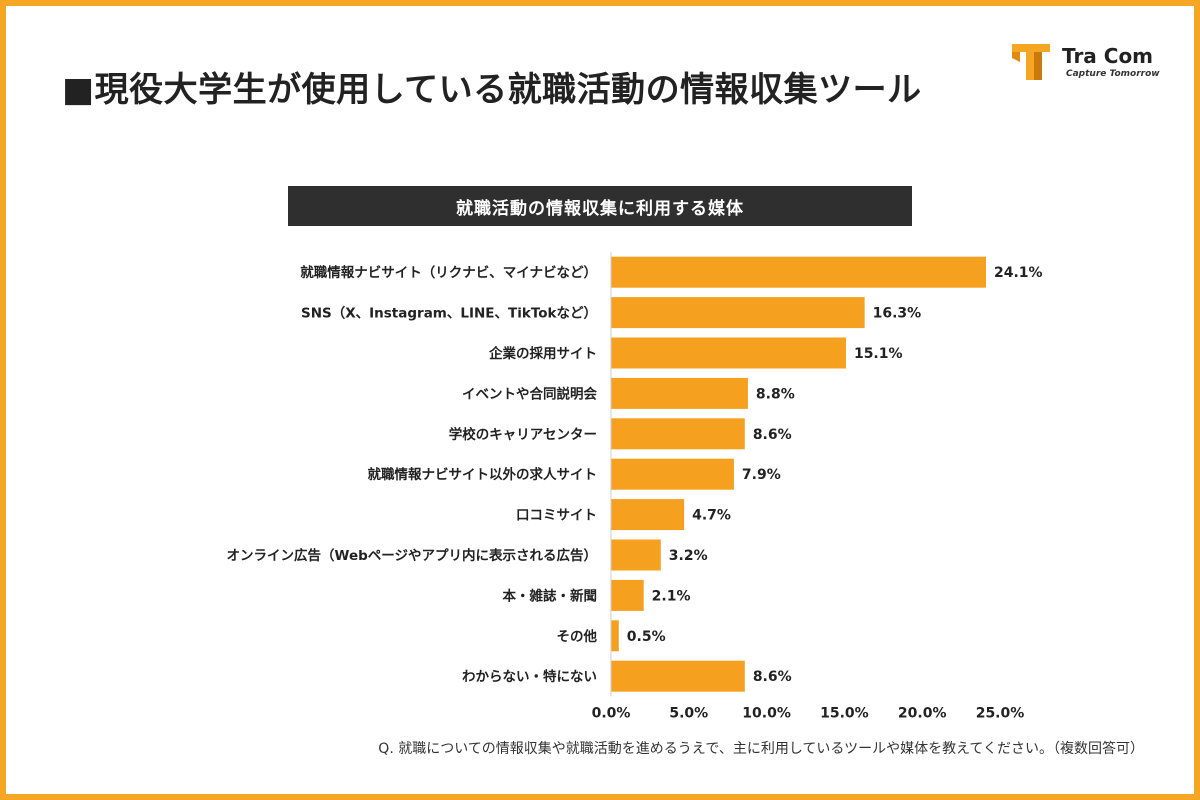 This screenshot has width=1200, height=800. What do you see at coordinates (448, 272) in the screenshot?
I see `category-label: 就職情報ナビサイト（リクナビ、マイナビなど）` at bounding box center [448, 272].